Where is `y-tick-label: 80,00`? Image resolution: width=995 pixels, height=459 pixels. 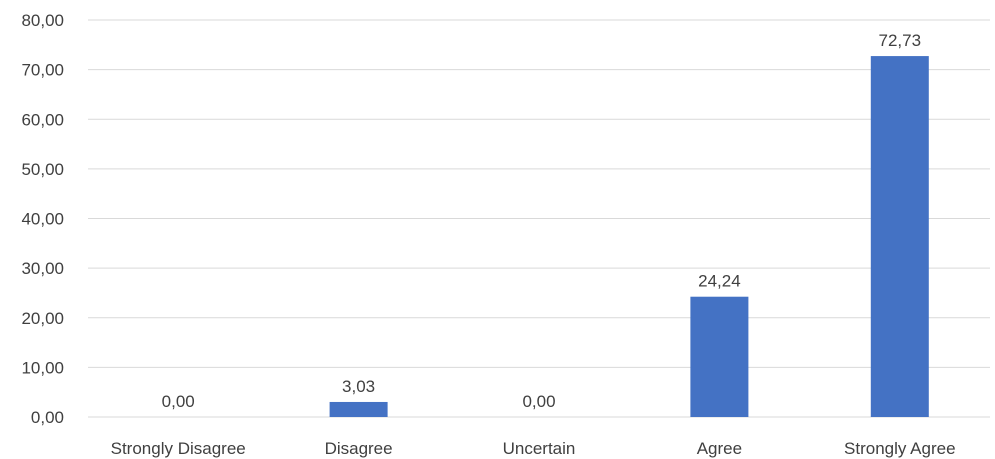 y-tick-label: 80,00 is located at coordinates (42, 20).